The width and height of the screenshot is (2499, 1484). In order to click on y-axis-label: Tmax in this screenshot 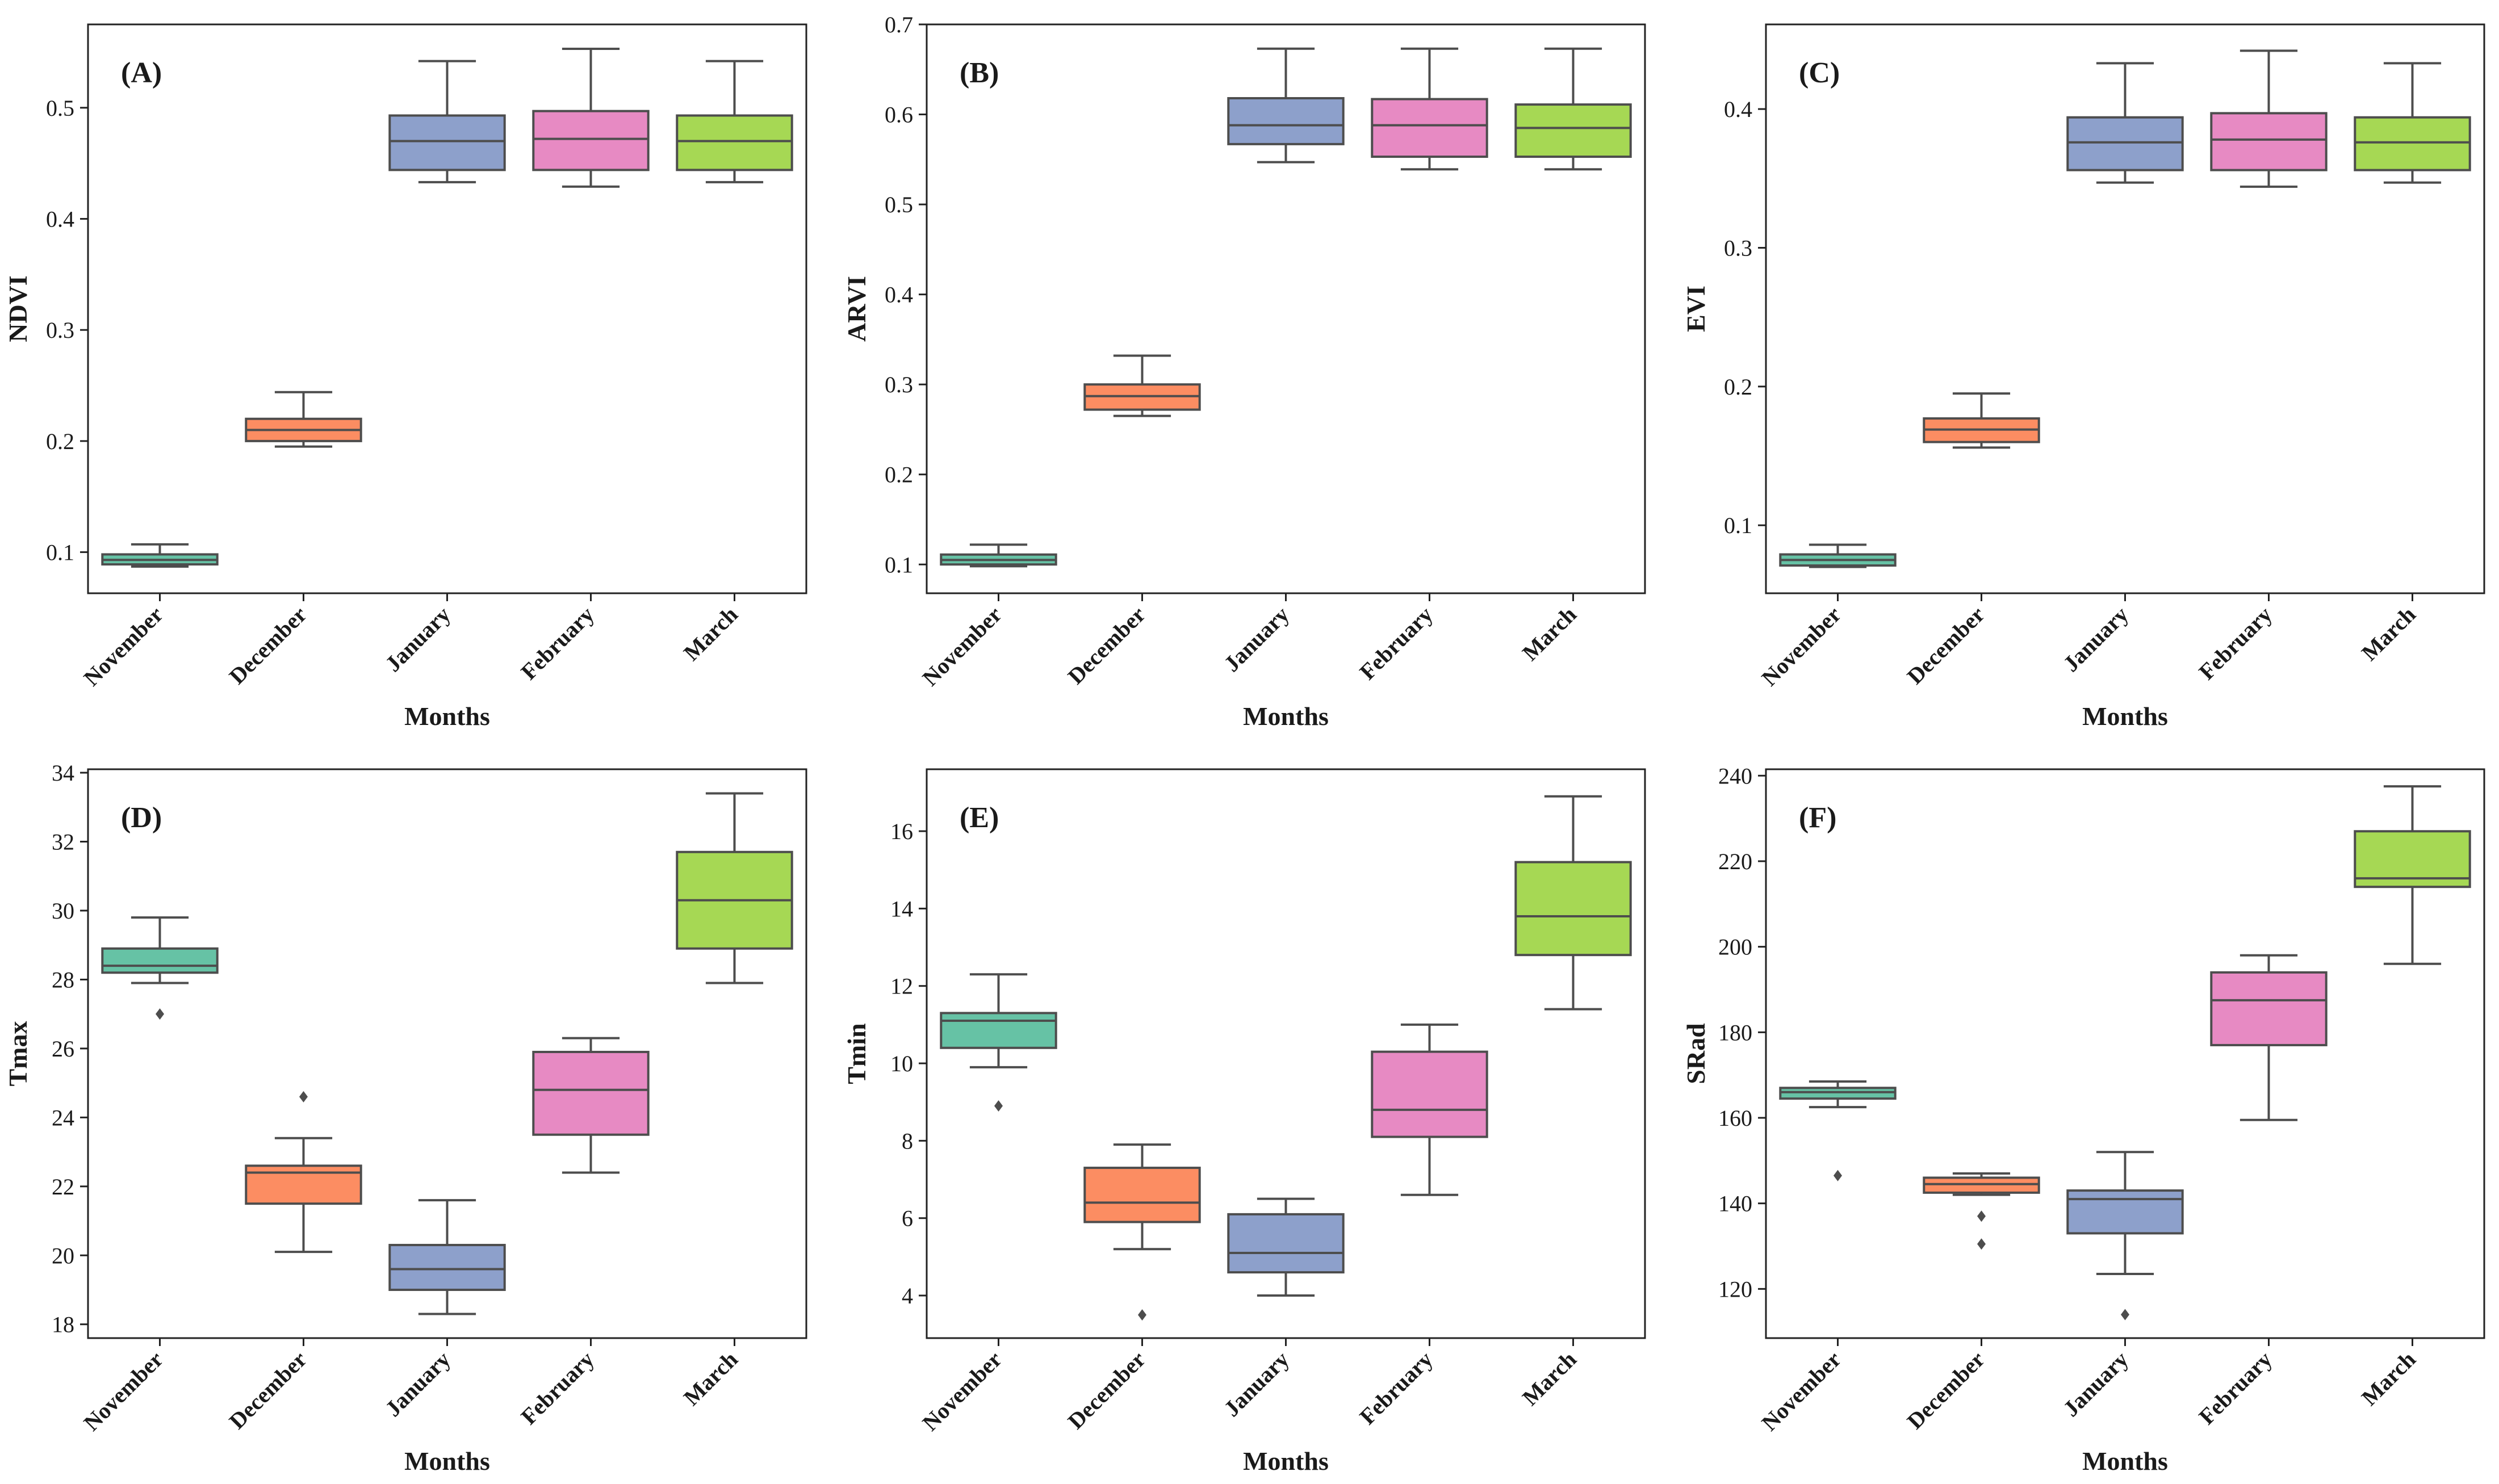, I will do `click(17, 1054)`.